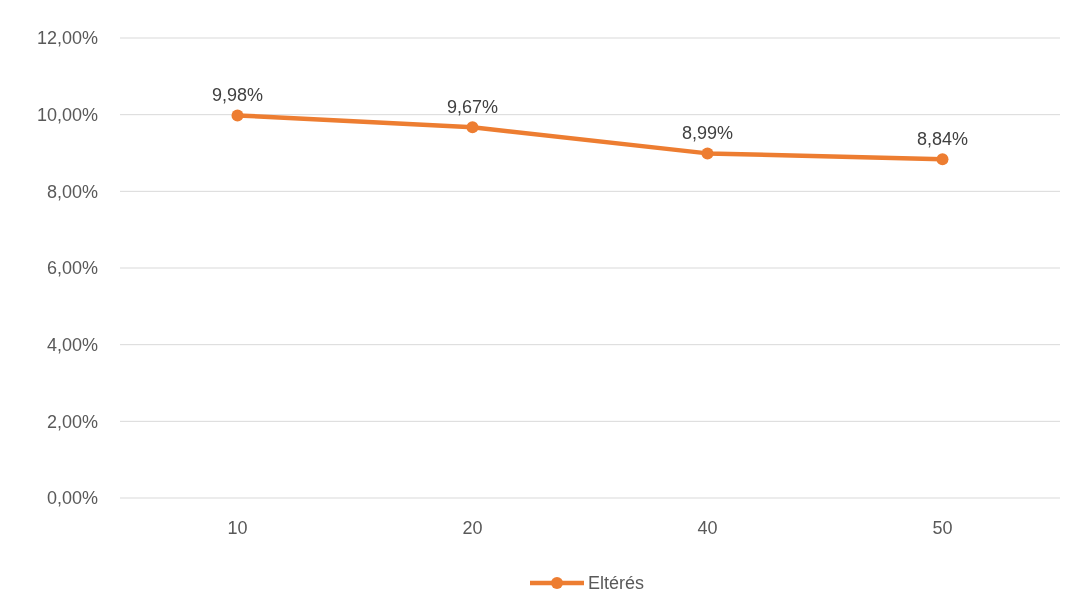 This screenshot has width=1078, height=614. Describe the element at coordinates (942, 139) in the screenshot. I see `data-label: 8,84%` at that location.